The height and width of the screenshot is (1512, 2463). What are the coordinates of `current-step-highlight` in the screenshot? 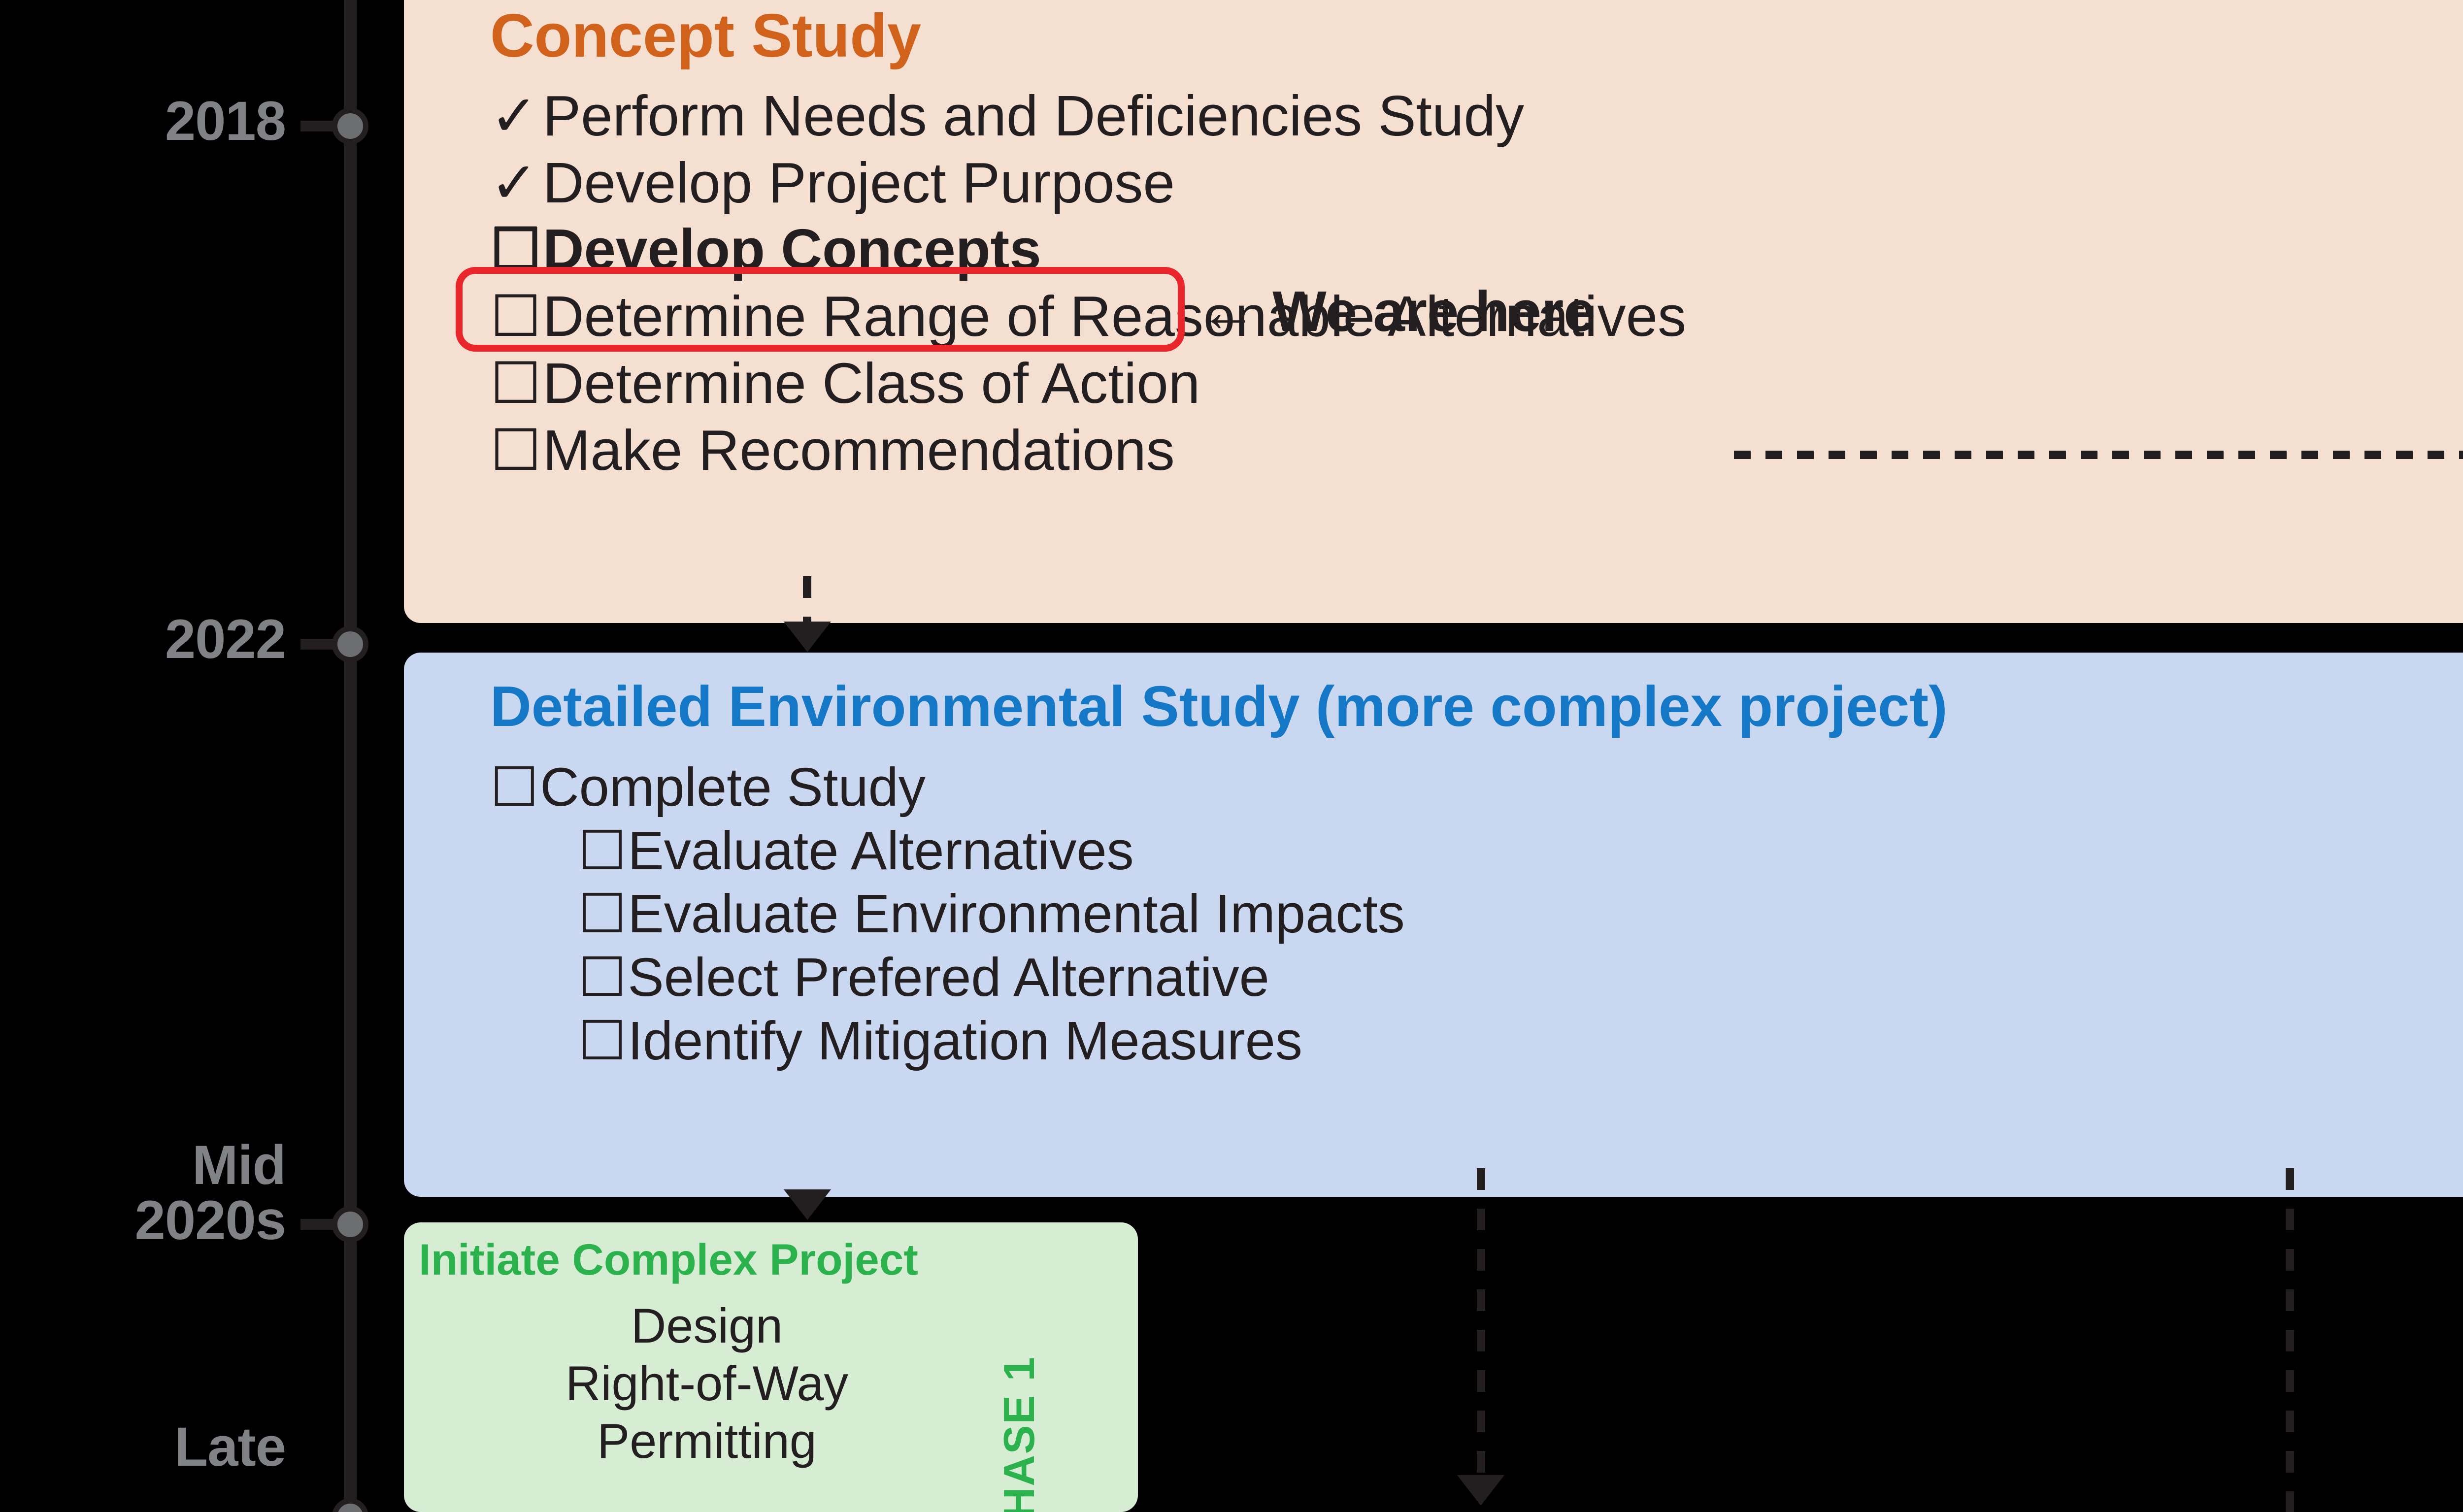 It's located at (820, 309).